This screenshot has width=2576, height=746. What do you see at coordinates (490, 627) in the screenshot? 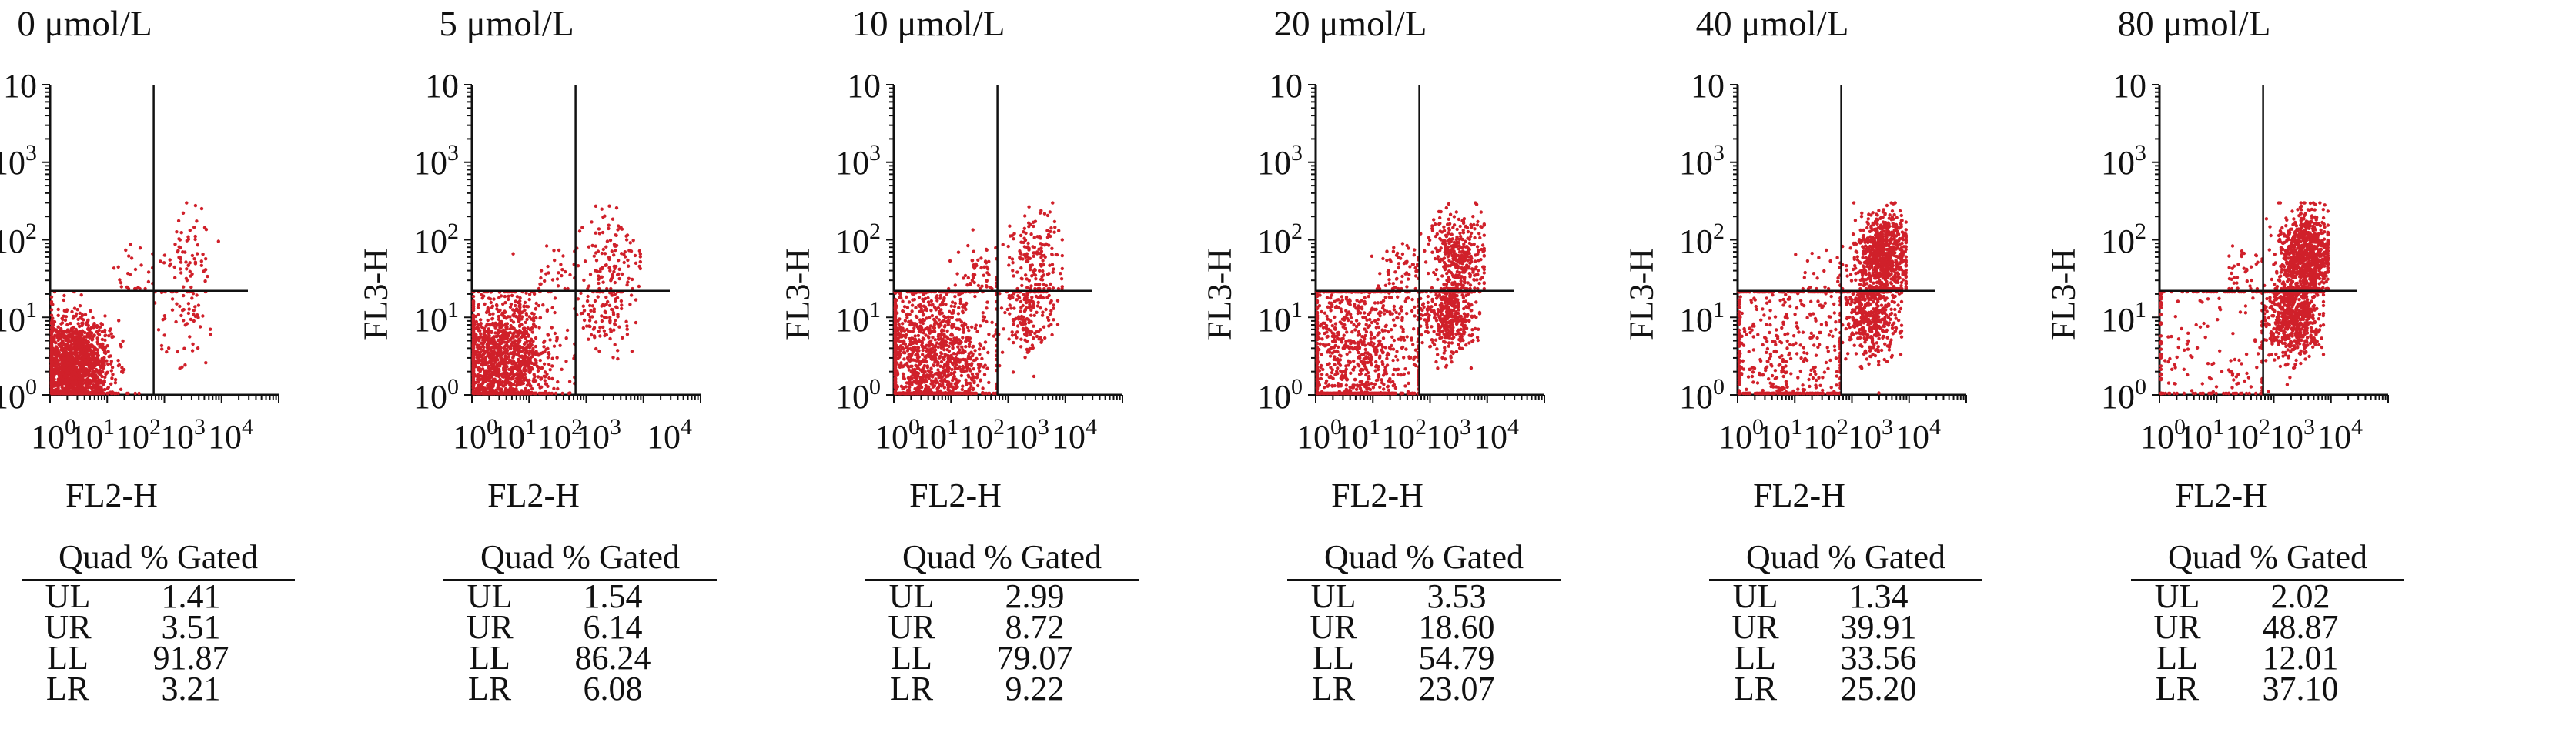
I see `quad-name: UR` at bounding box center [490, 627].